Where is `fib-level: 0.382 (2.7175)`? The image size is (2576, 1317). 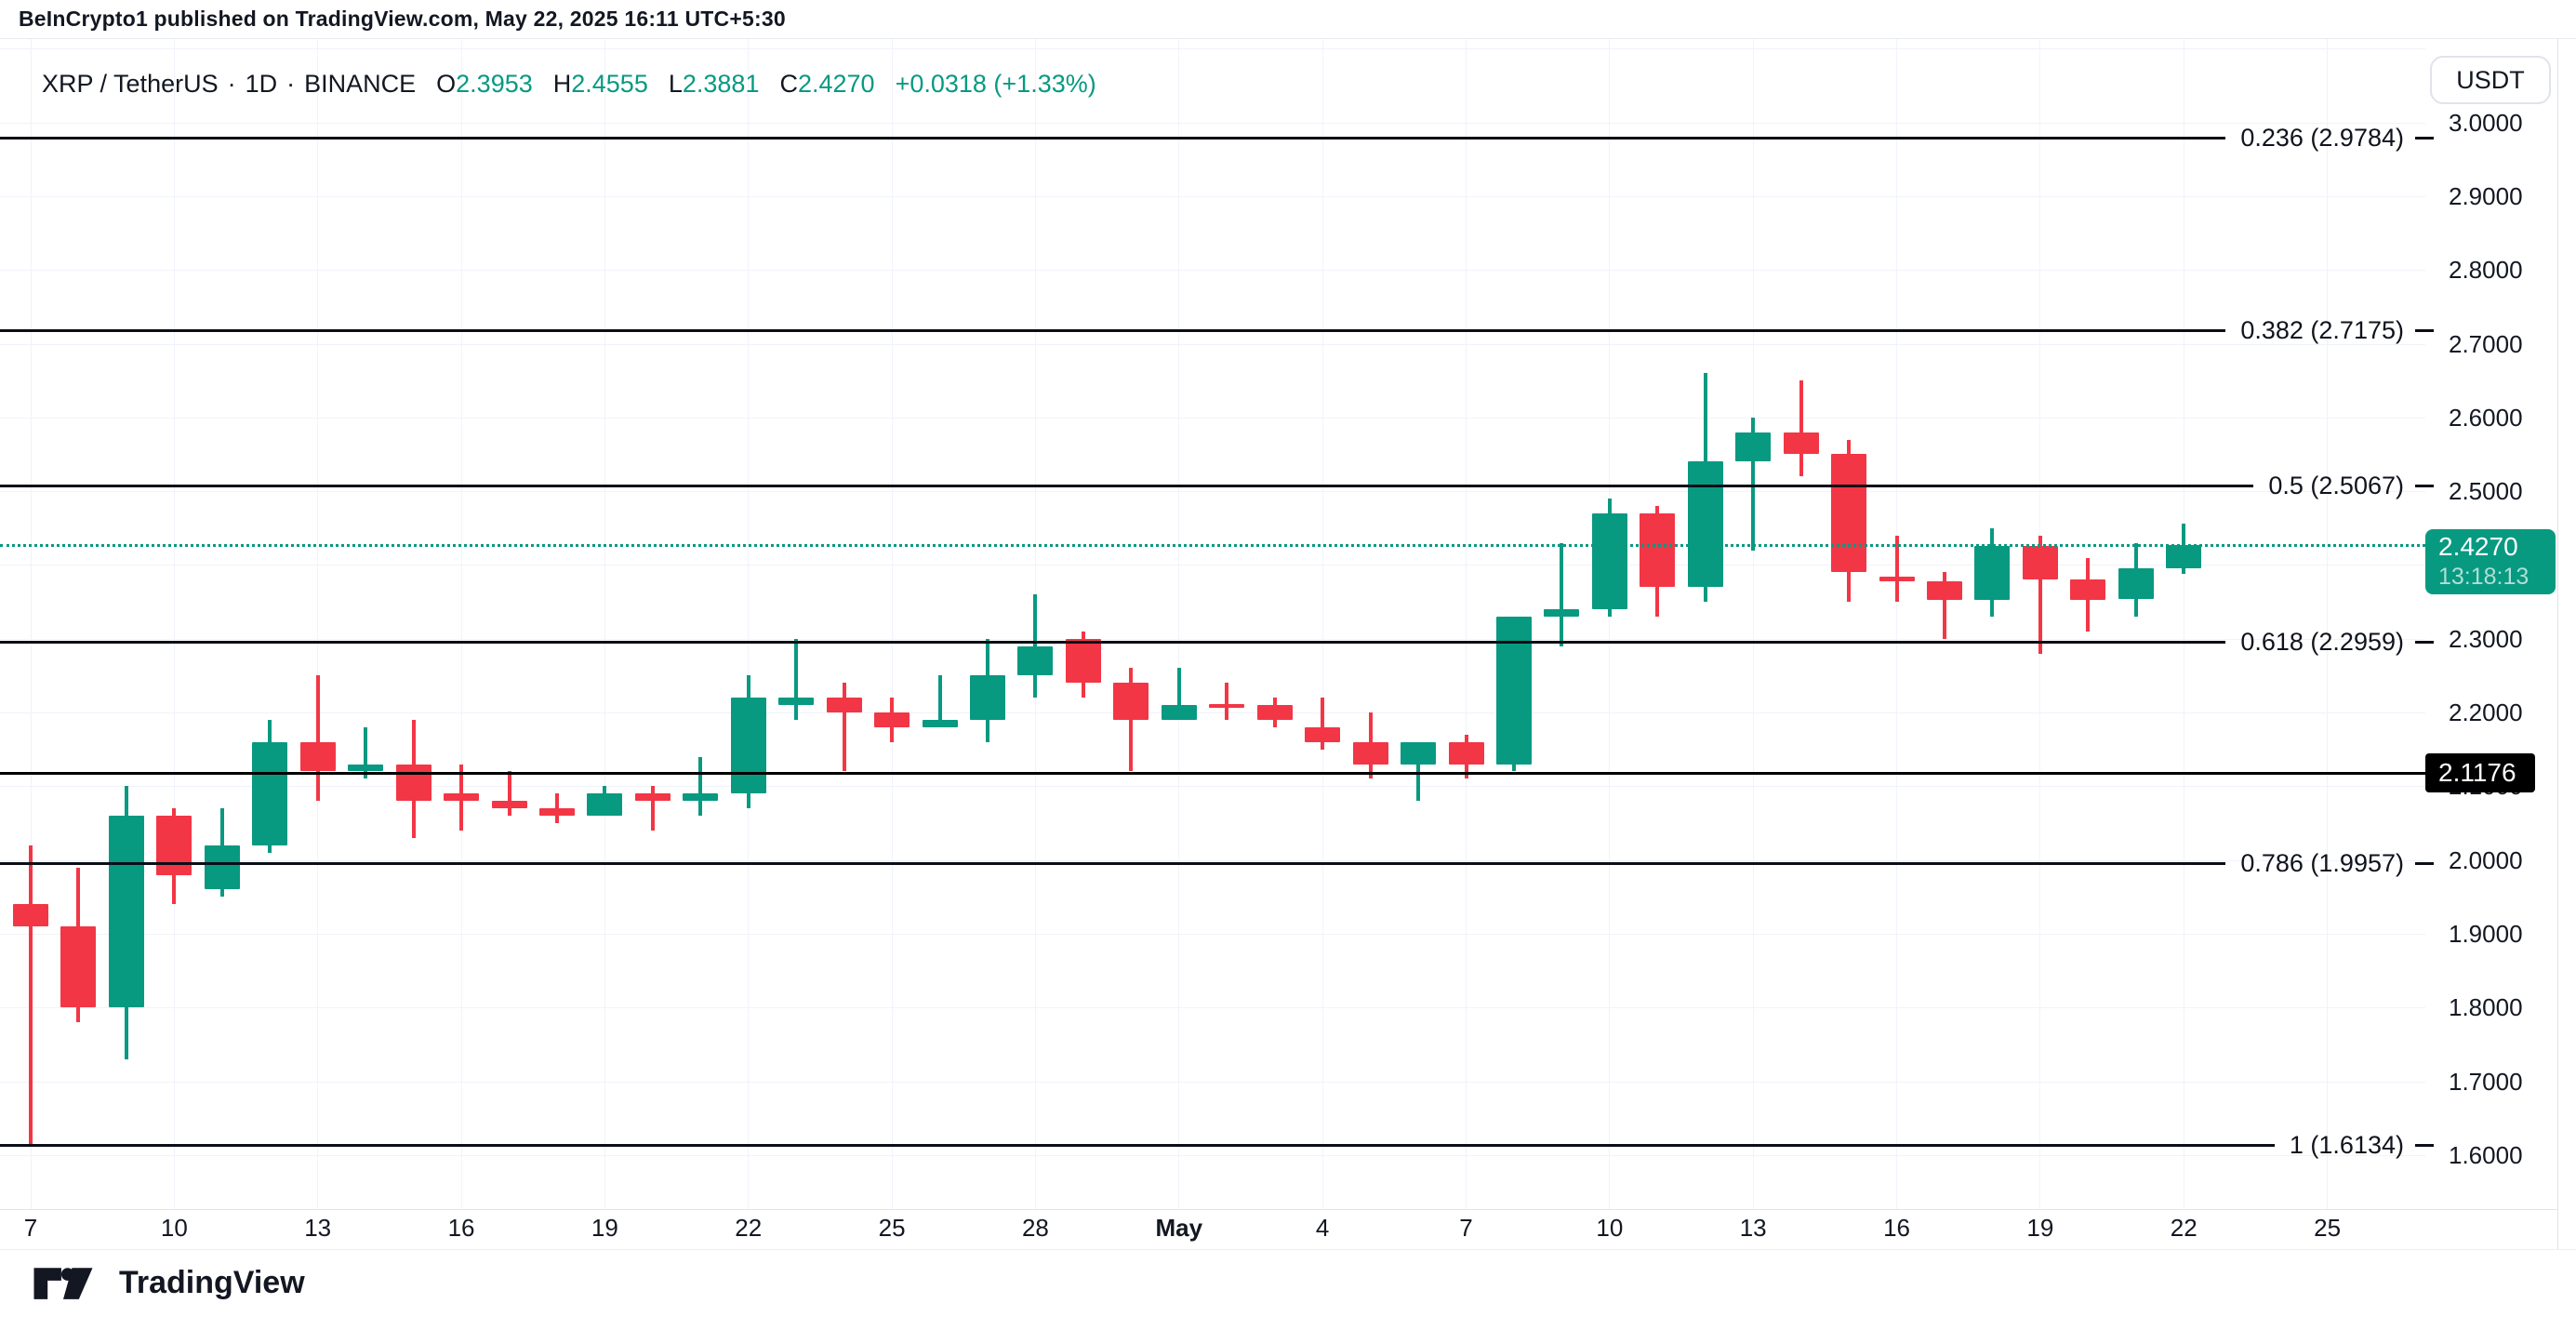
fib-level: 0.382 (2.7175) is located at coordinates (1220, 331).